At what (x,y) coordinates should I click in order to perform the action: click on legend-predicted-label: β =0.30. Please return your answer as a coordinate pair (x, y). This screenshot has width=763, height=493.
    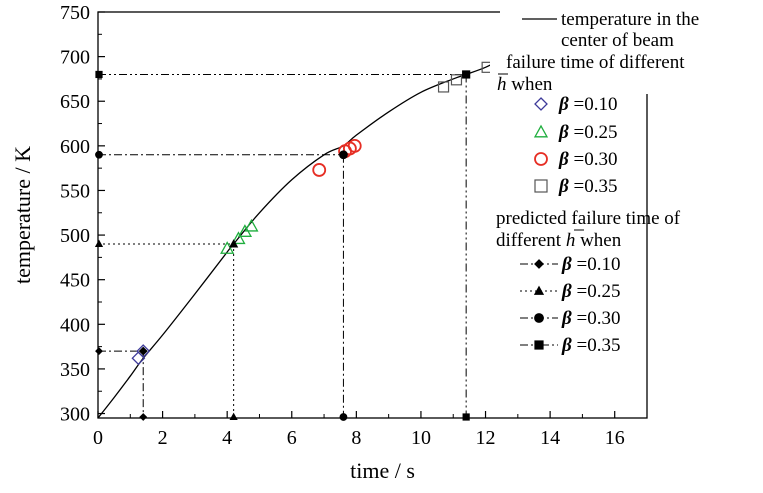
    Looking at the image, I should click on (590, 318).